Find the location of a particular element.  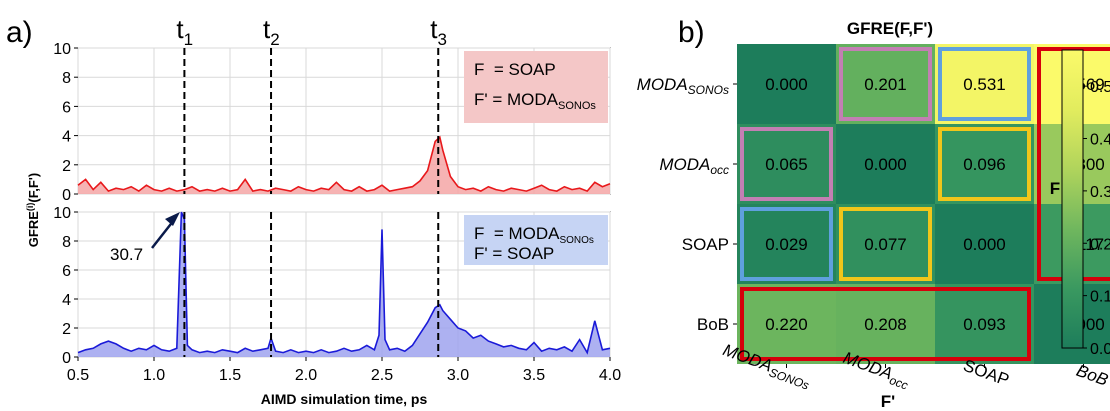

top-legend-line2: F' = MODASONOs is located at coordinates (535, 101).